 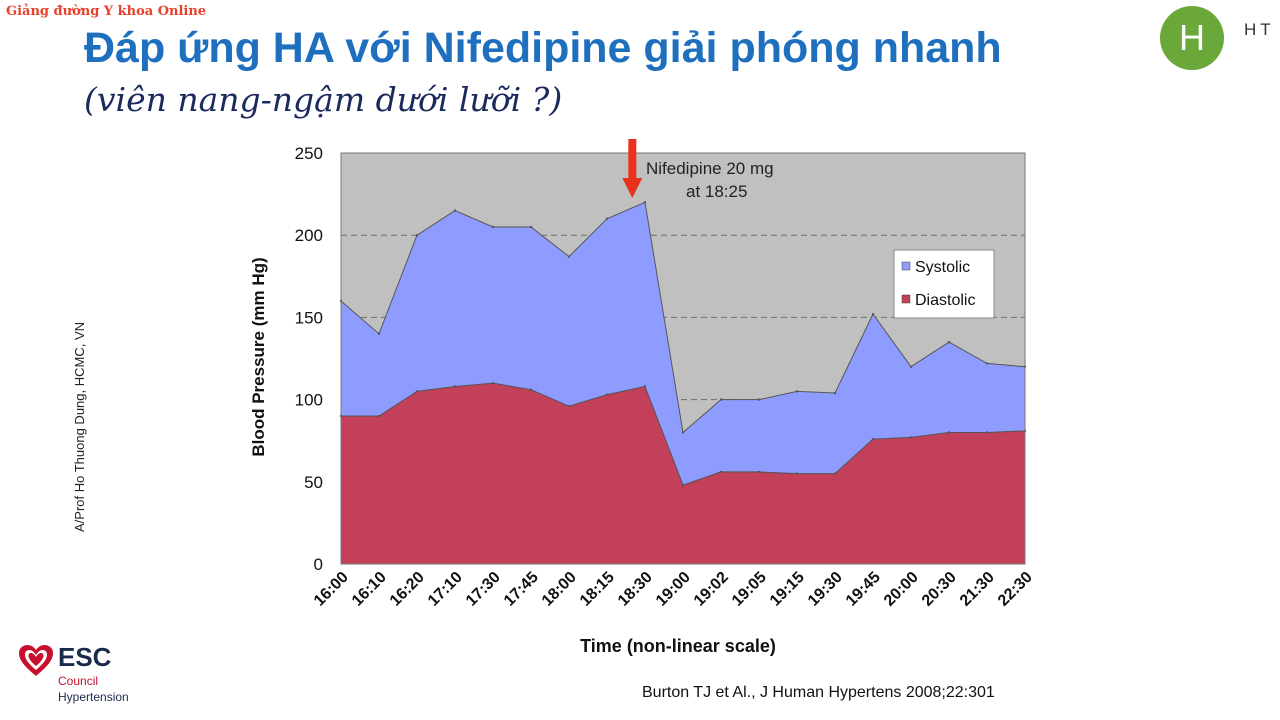 What do you see at coordinates (445, 589) in the screenshot?
I see `x-tick-1710: 17:10` at bounding box center [445, 589].